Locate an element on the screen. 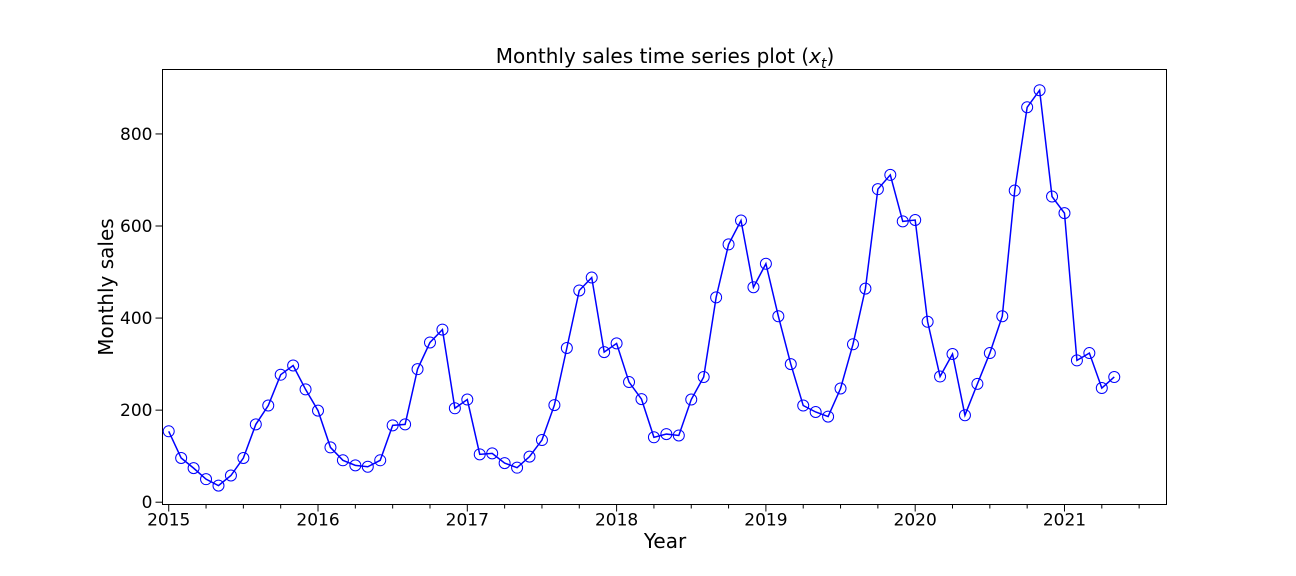  chart-title: Monthly sales time series plot (xt) is located at coordinates (665, 58).